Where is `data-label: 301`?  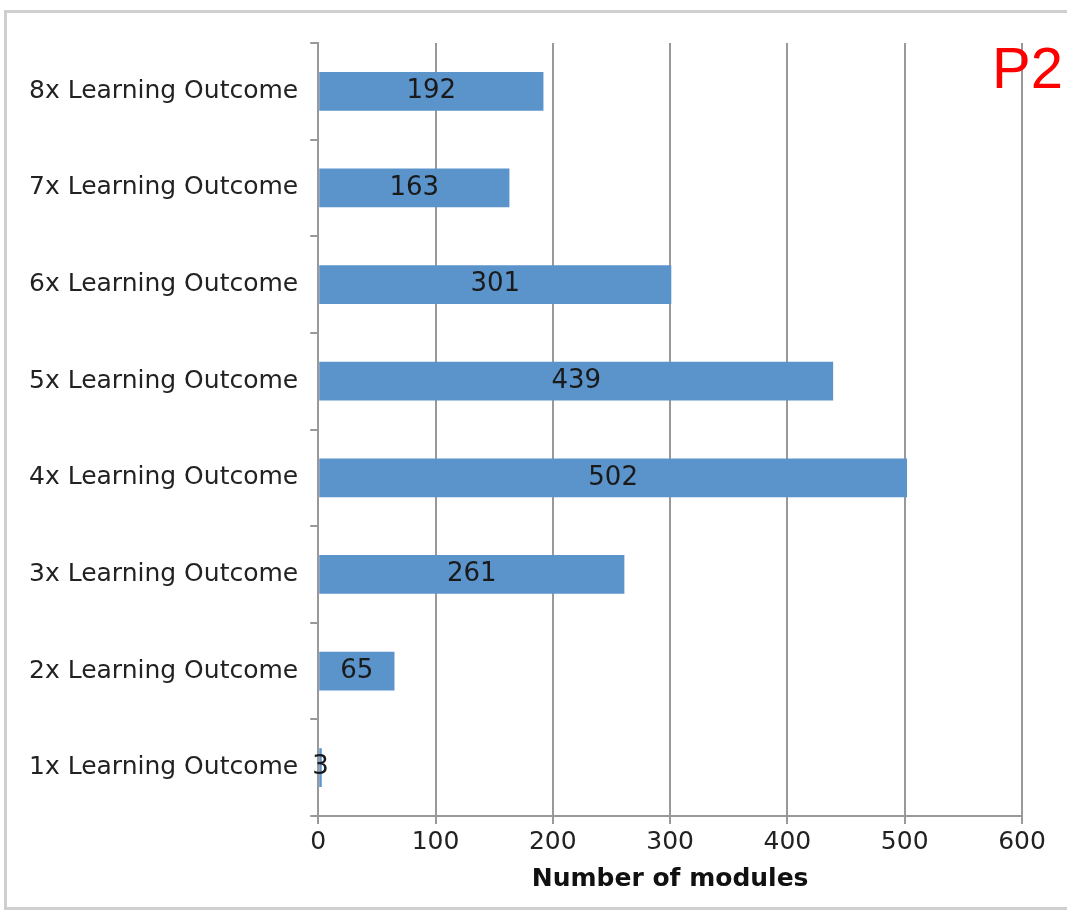 data-label: 301 is located at coordinates (495, 282).